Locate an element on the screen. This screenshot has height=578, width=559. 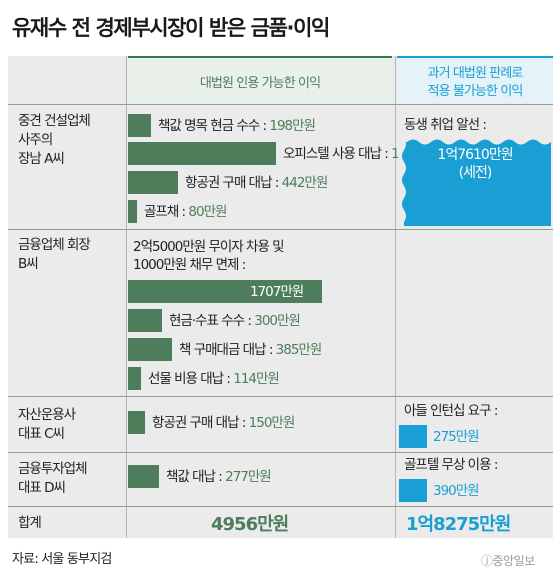
category-b-line: 금융업체 회장 is located at coordinates (54, 245).